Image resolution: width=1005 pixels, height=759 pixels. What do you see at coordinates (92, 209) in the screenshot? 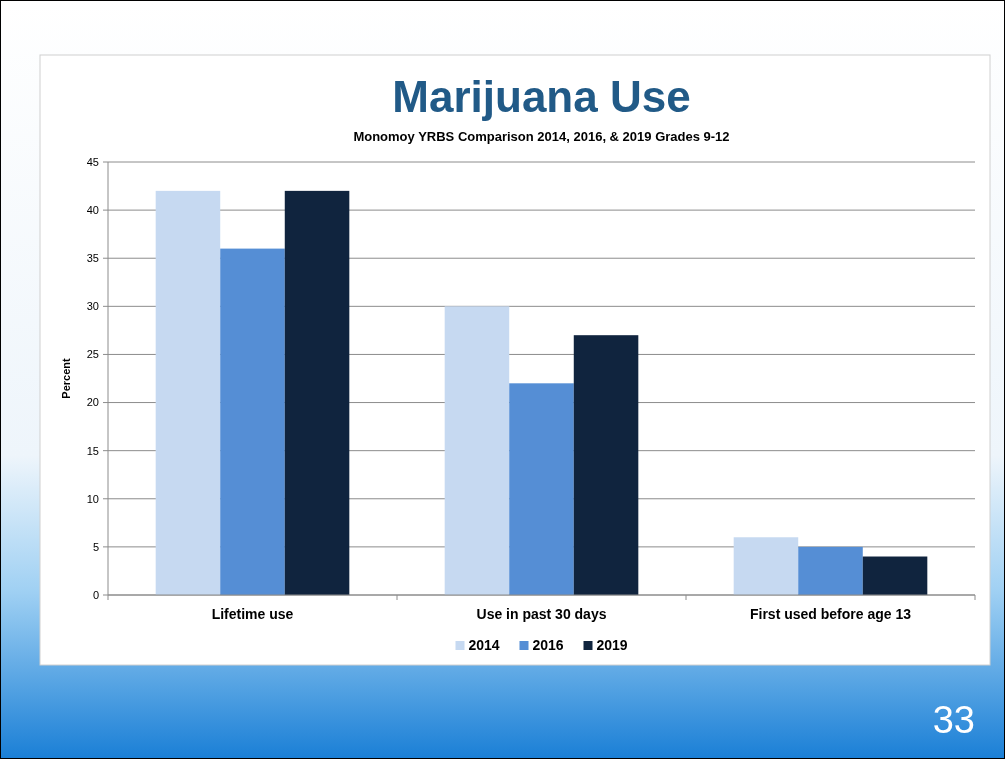
I see `y-tick-label: 40` at bounding box center [92, 209].